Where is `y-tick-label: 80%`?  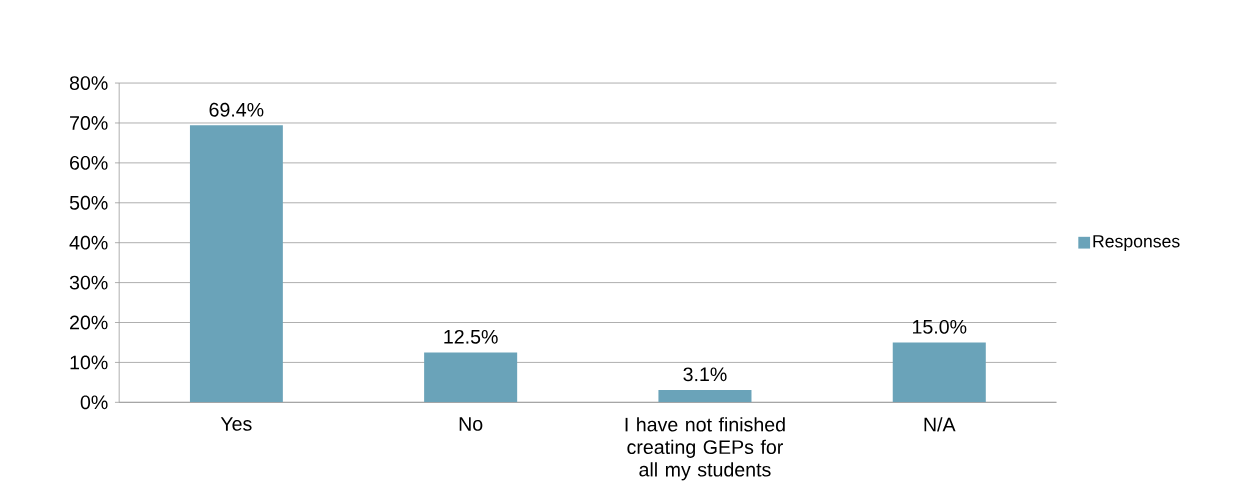
y-tick-label: 80% is located at coordinates (88, 83).